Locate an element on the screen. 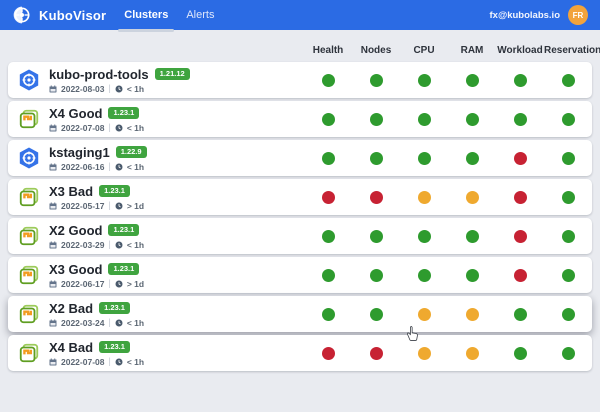 The height and width of the screenshot is (412, 600). cluster-row: X3 Bad 1.23.1 2022-05-17 | > 1d is located at coordinates (300, 197).